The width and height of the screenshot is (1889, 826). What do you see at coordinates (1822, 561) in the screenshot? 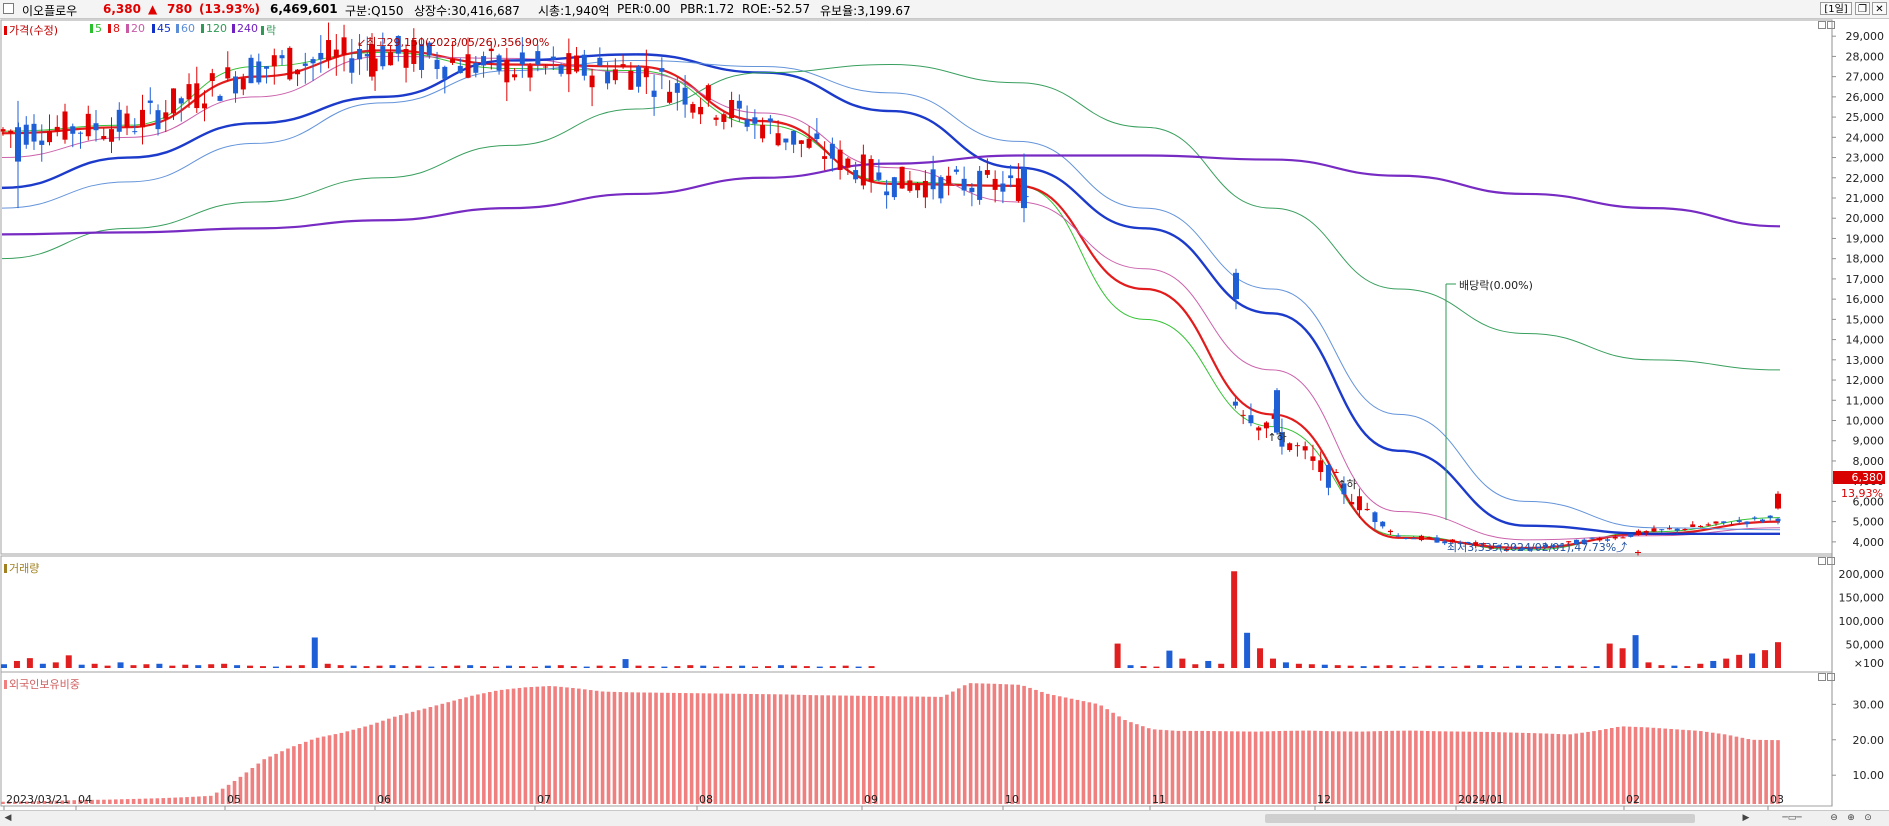
I see `volume-panel-min-button` at bounding box center [1822, 561].